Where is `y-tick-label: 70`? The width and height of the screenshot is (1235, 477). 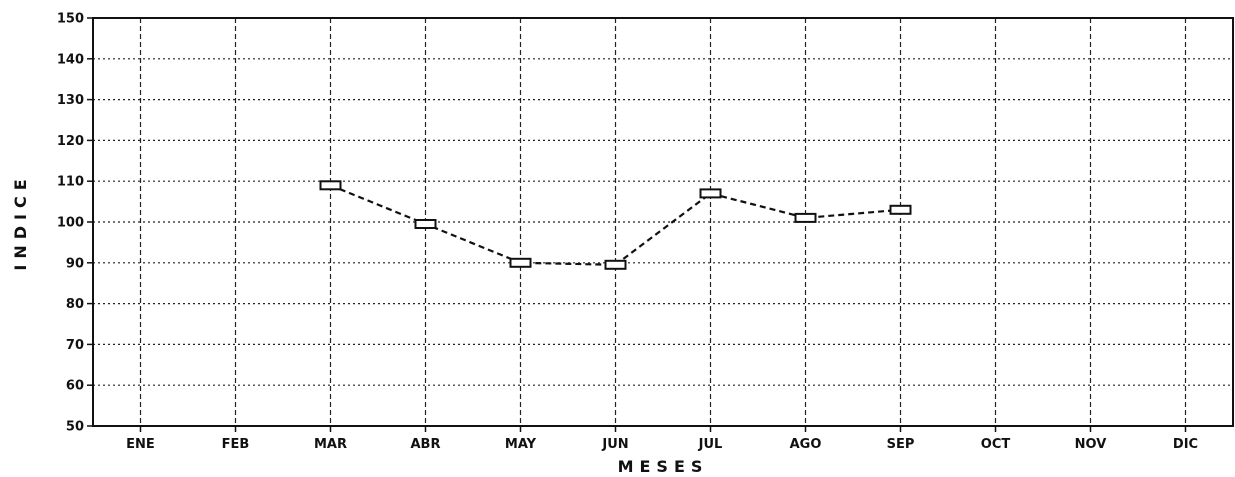 y-tick-label: 70 is located at coordinates (75, 345).